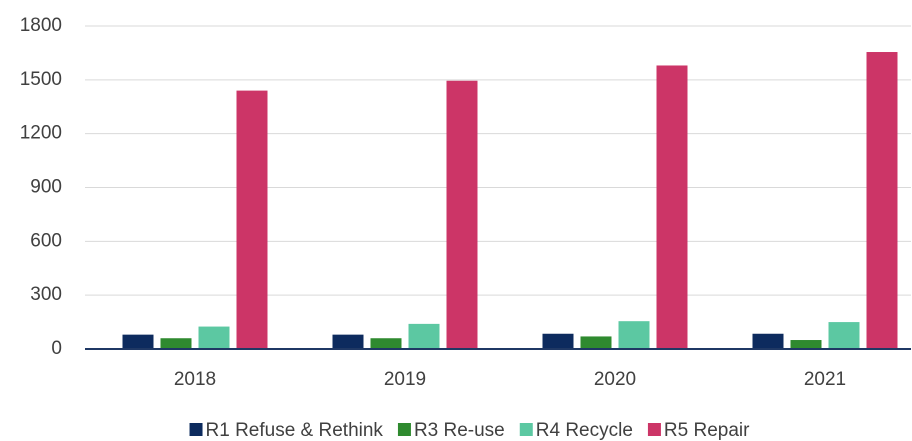 The height and width of the screenshot is (441, 912). Describe the element at coordinates (405, 379) in the screenshot. I see `x-tick-label: 2019` at that location.